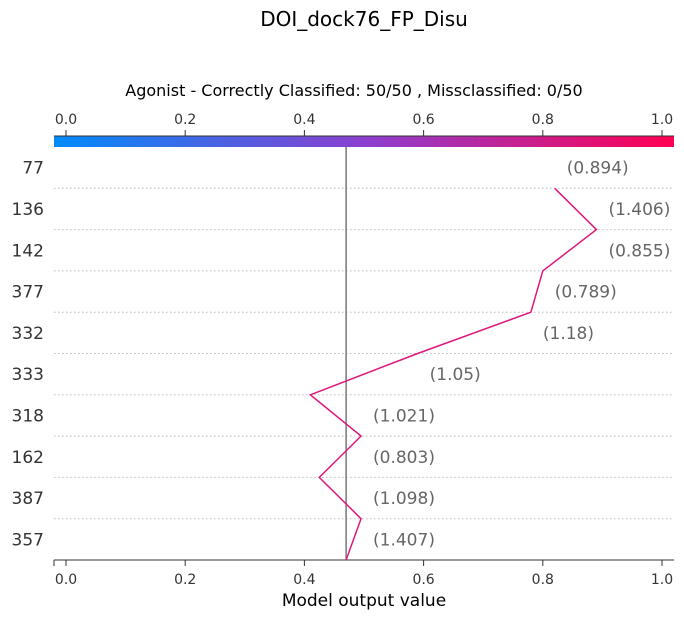 This screenshot has width=684, height=618. What do you see at coordinates (404, 416) in the screenshot?
I see `feature-value-label: (1.021)` at bounding box center [404, 416].